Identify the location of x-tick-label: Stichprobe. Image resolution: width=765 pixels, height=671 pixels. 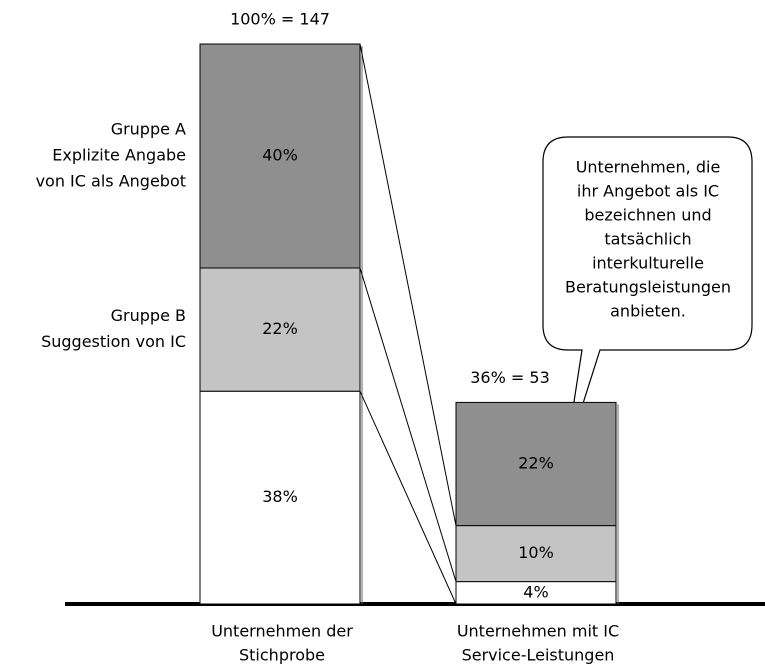
(282, 655).